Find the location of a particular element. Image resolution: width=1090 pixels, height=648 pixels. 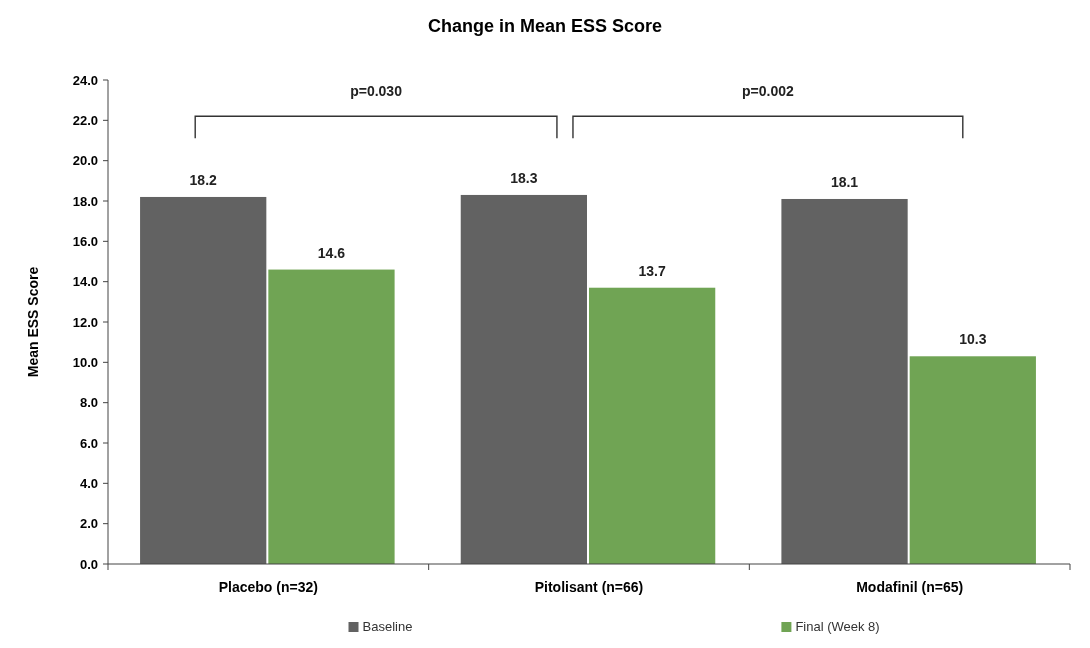

data-label: 18.3 is located at coordinates (524, 177).